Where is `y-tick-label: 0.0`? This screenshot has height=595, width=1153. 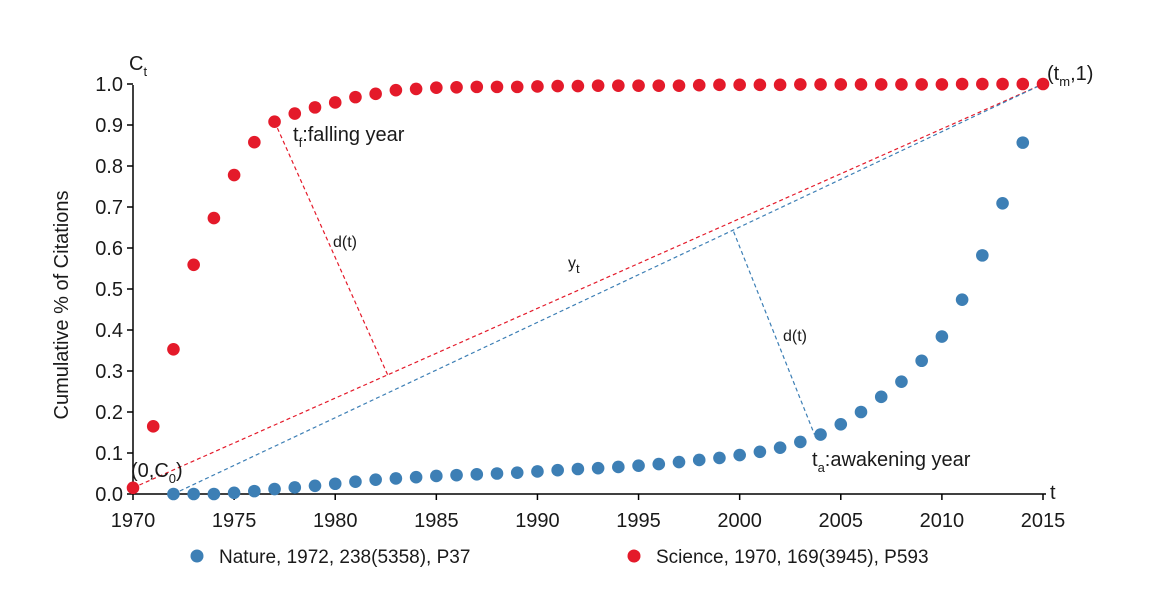 y-tick-label: 0.0 is located at coordinates (109, 495).